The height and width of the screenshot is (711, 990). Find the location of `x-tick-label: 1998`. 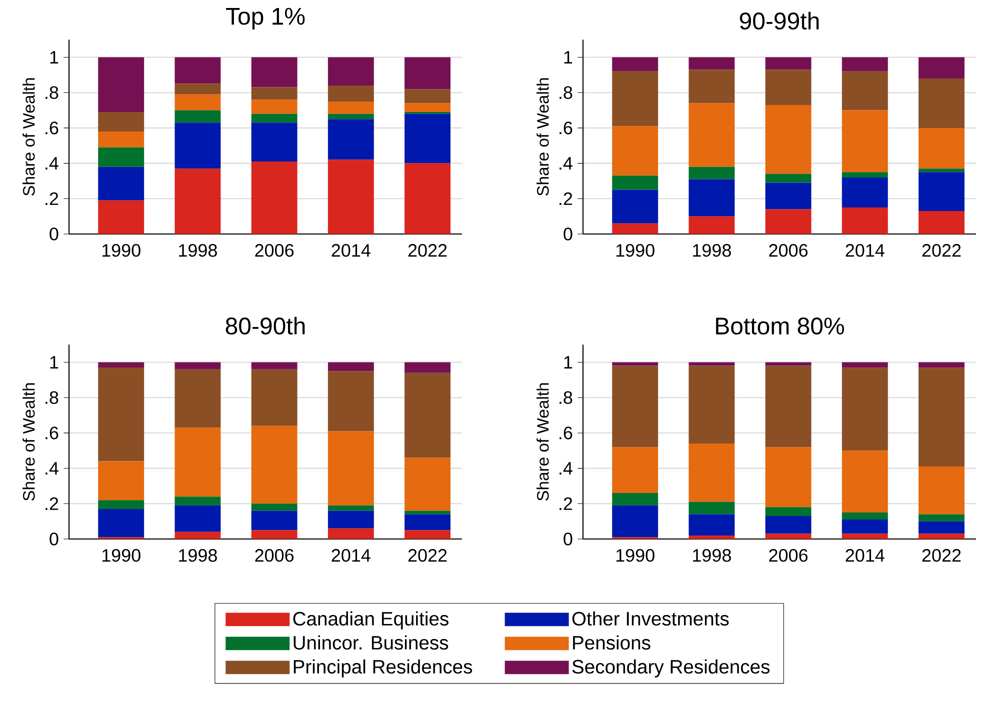

x-tick-label: 1998 is located at coordinates (712, 555).